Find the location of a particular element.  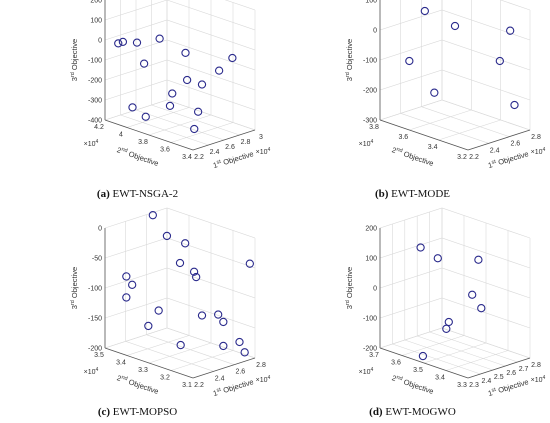

y-tick-label-4: 3.7 is located at coordinates (374, 355).